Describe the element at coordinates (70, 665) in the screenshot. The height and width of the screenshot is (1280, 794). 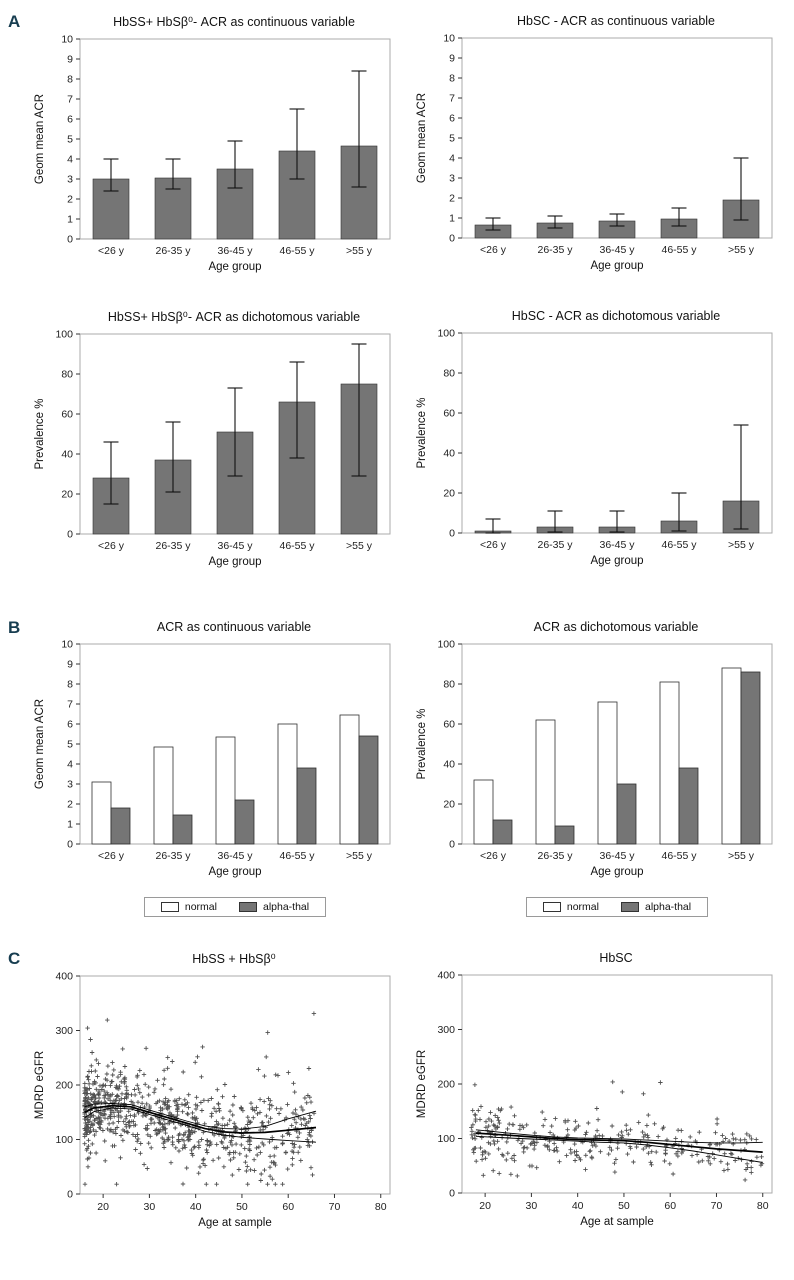
I see `svg-text: 9` at that location.